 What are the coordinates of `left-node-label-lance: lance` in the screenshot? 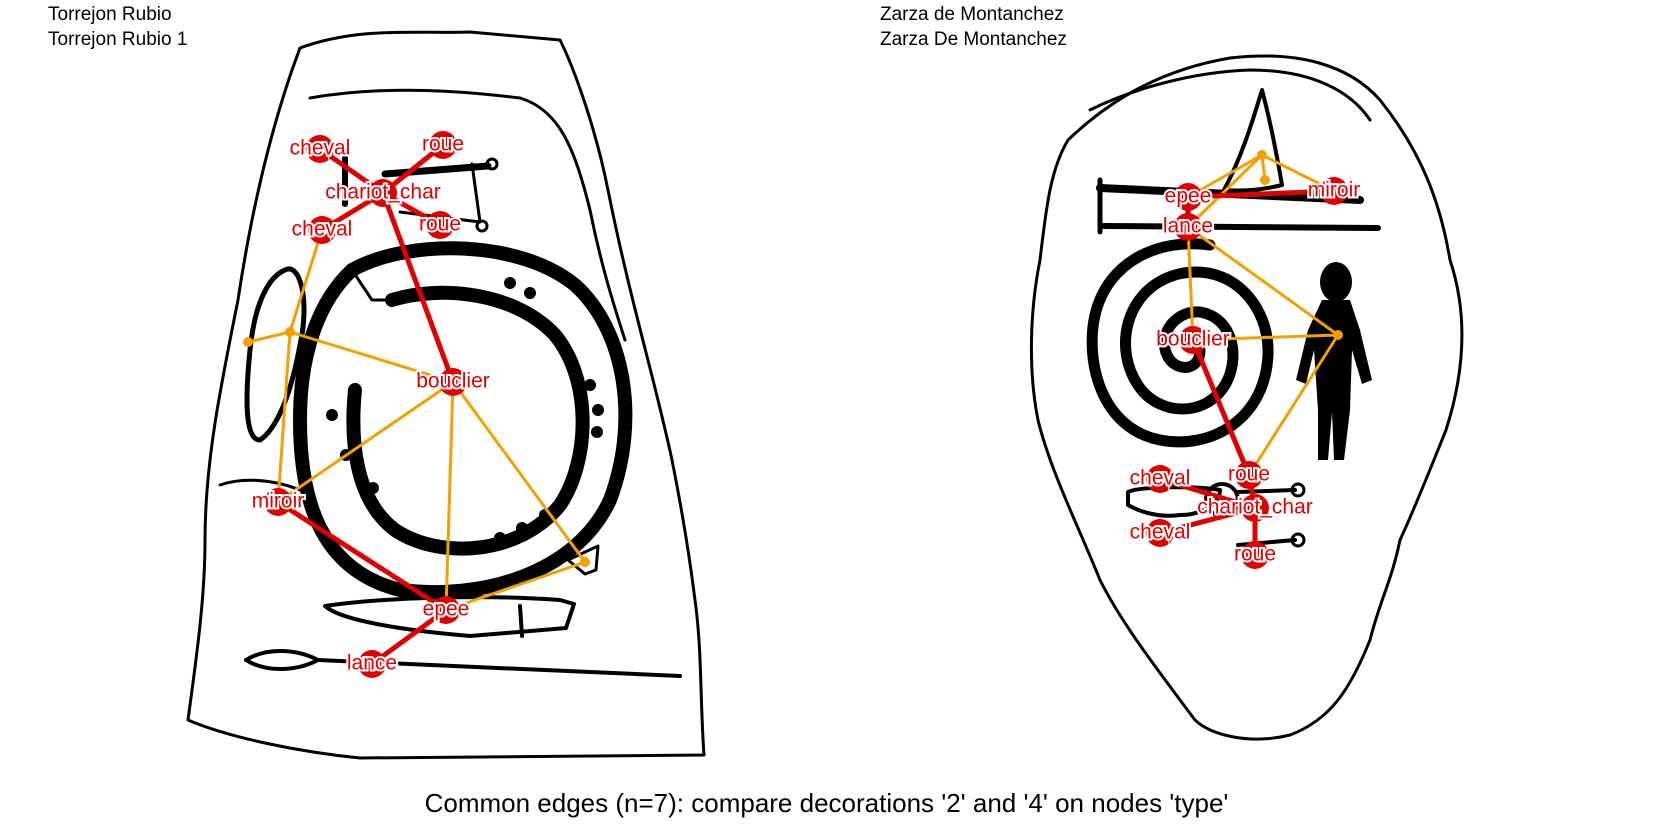 It's located at (372, 663).